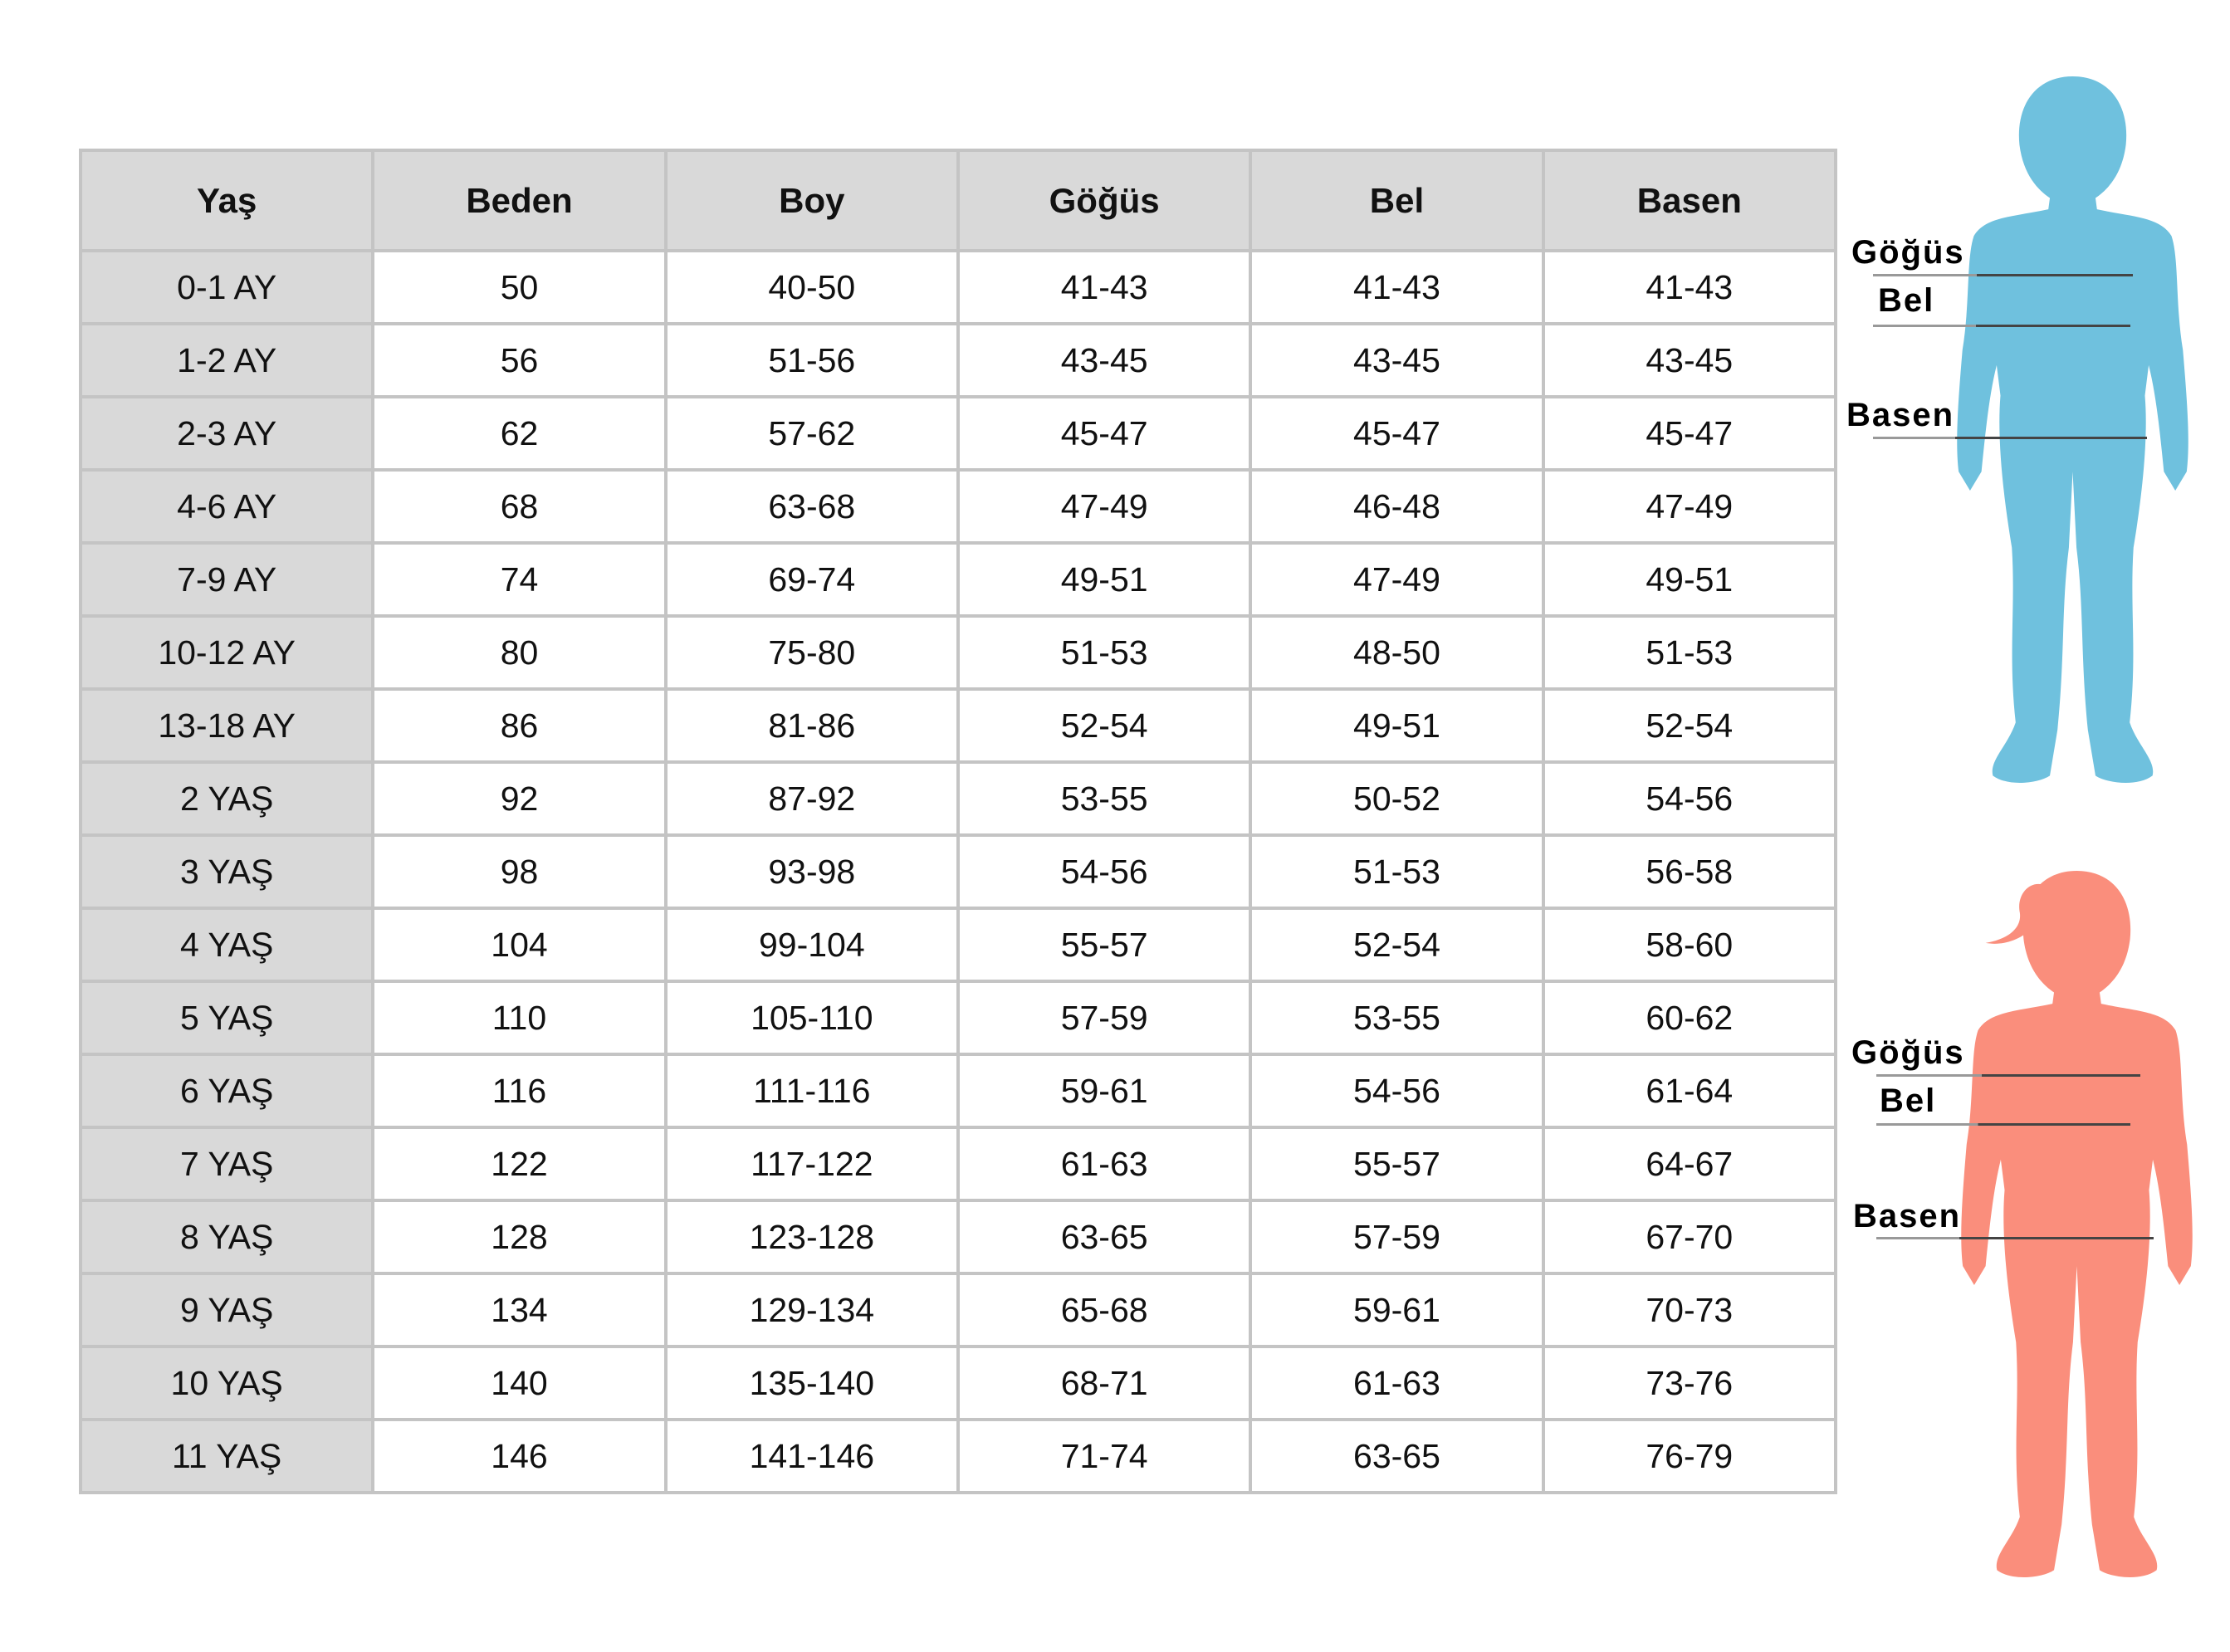  Describe the element at coordinates (519, 579) in the screenshot. I see `table-cell: 74` at that location.